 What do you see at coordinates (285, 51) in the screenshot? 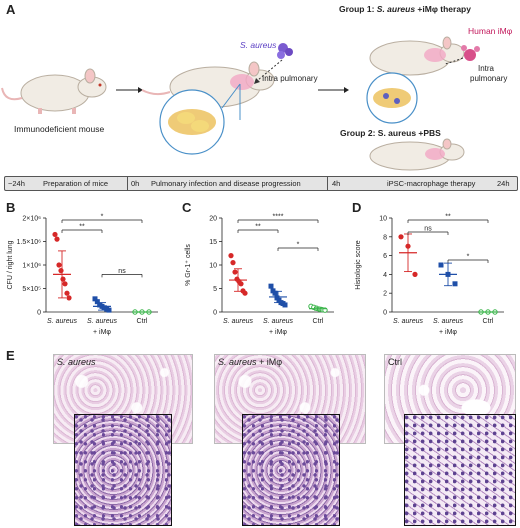
I see `bacteria-icon` at bounding box center [285, 51].